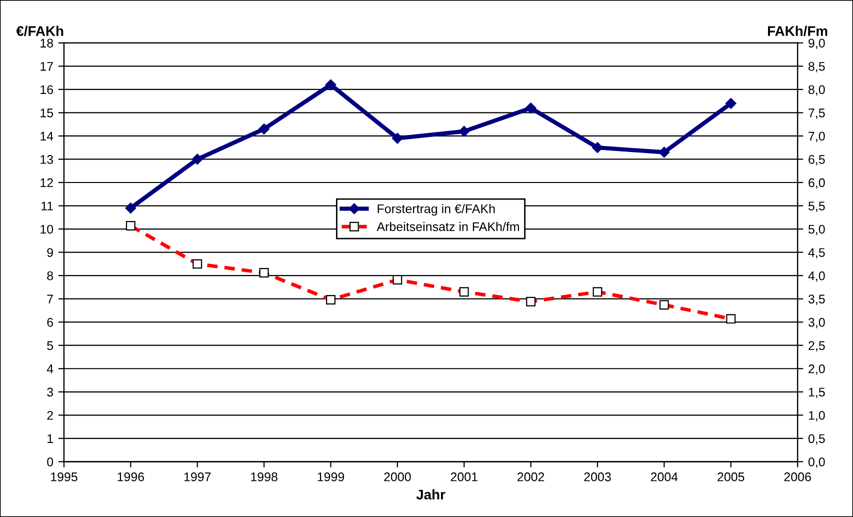 This screenshot has width=853, height=517. Describe the element at coordinates (50, 438) in the screenshot. I see `y-tick-label: 1` at that location.